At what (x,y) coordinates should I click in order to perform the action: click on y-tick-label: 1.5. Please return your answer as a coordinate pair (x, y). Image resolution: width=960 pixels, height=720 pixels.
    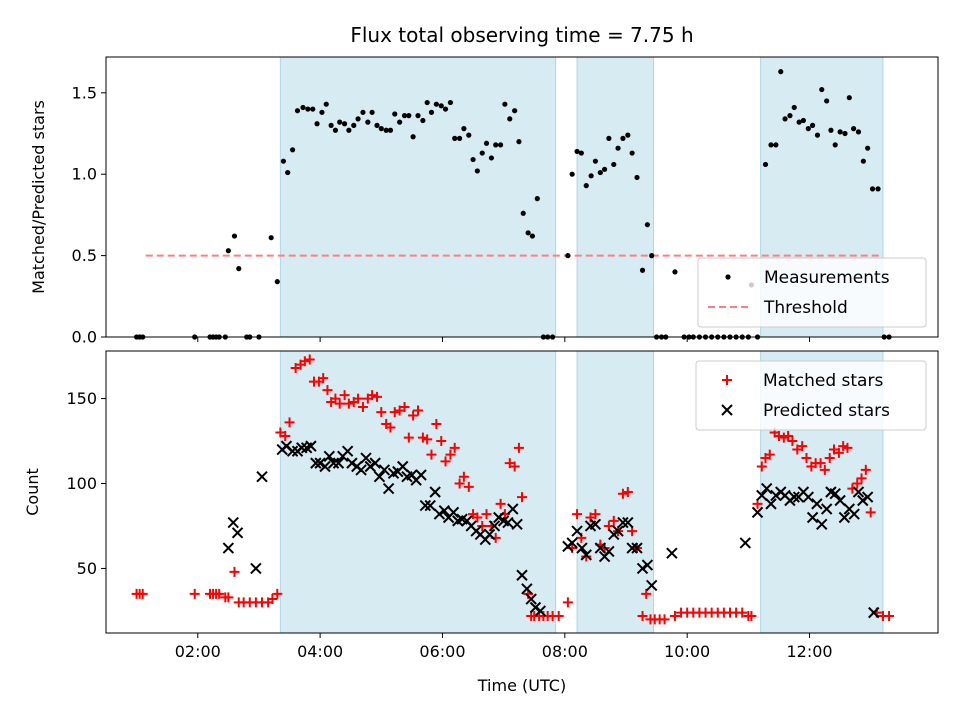
    Looking at the image, I should click on (84, 92).